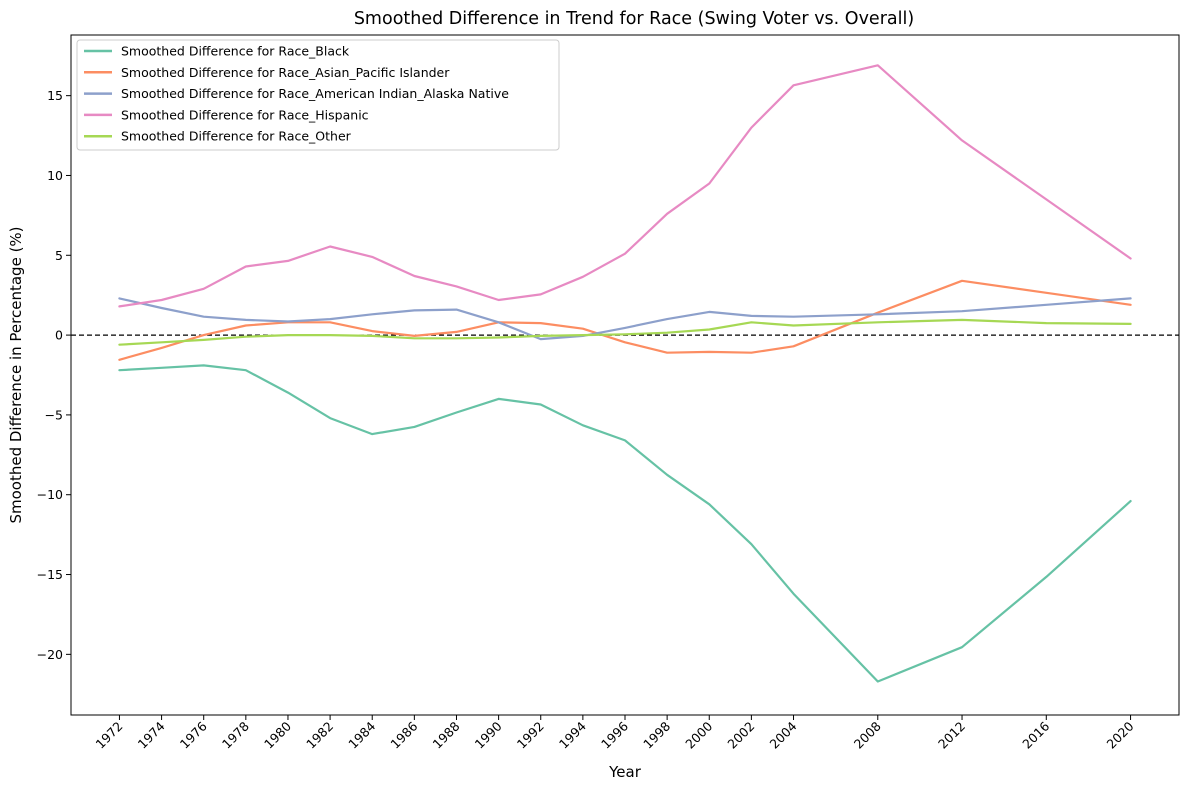 The width and height of the screenshot is (1190, 790). Describe the element at coordinates (59, 255) in the screenshot. I see `y-tick-label: 5` at that location.